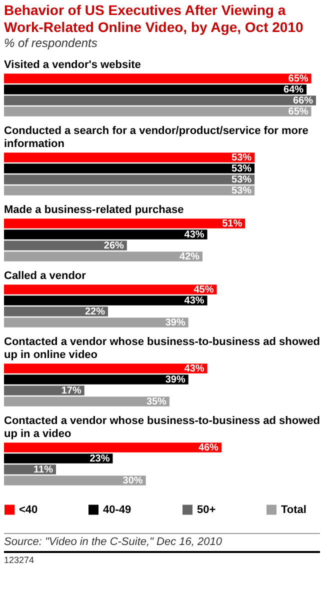  Describe the element at coordinates (51, 43) in the screenshot. I see `text: % of respondents` at that location.